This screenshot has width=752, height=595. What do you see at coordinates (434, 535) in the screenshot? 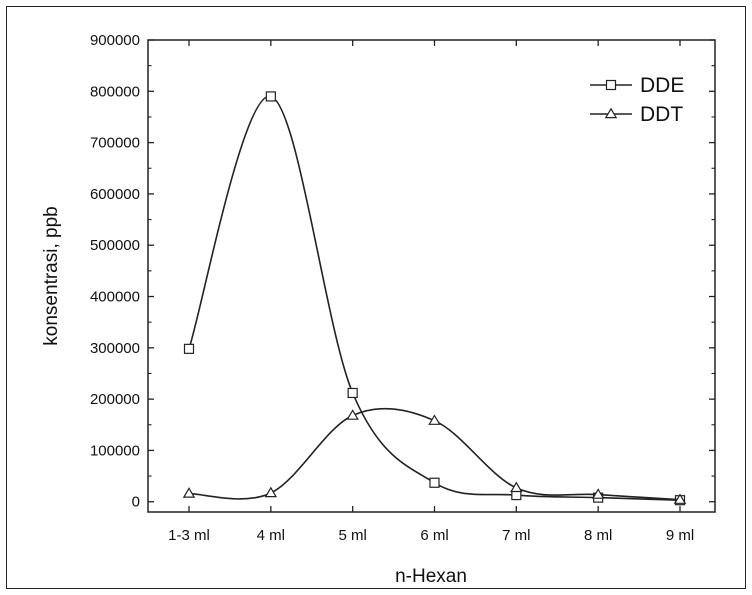
I see `x-tick-label: 6 ml` at bounding box center [434, 535].